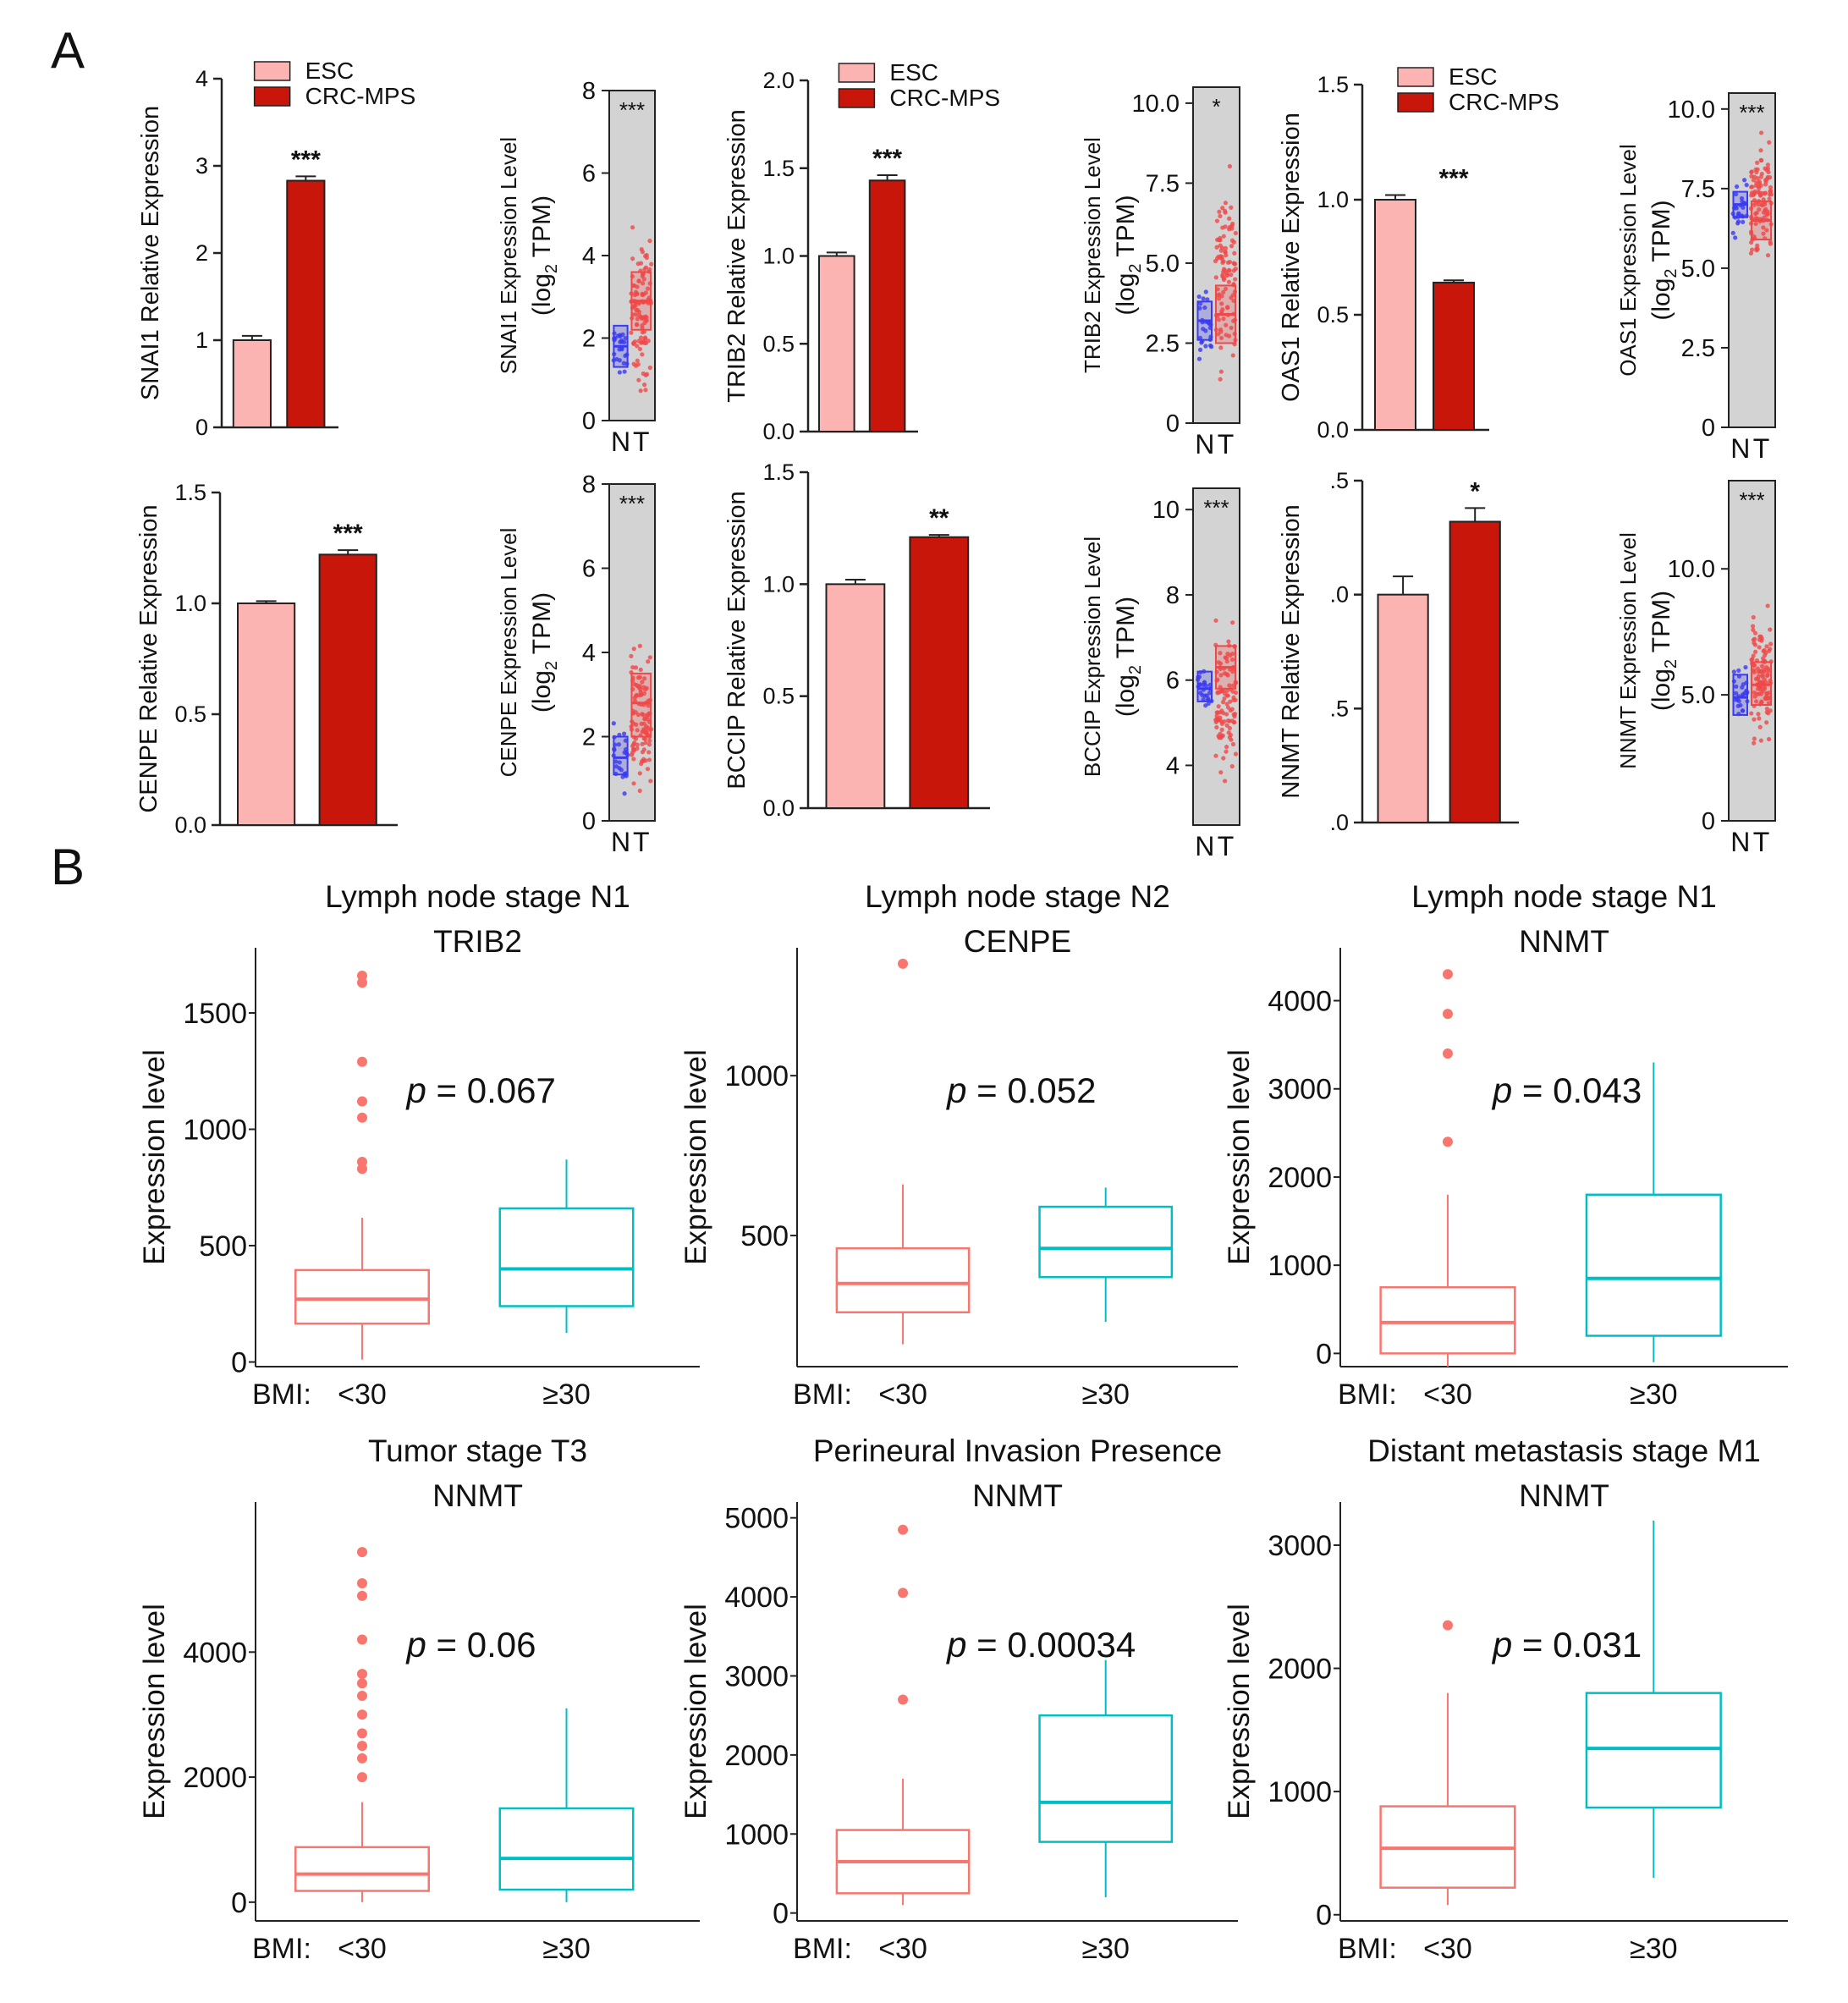 Image resolution: width=1848 pixels, height=2003 pixels. Describe the element at coordinates (1333, 314) in the screenshot. I see `y-tick-label: 0.5` at that location.